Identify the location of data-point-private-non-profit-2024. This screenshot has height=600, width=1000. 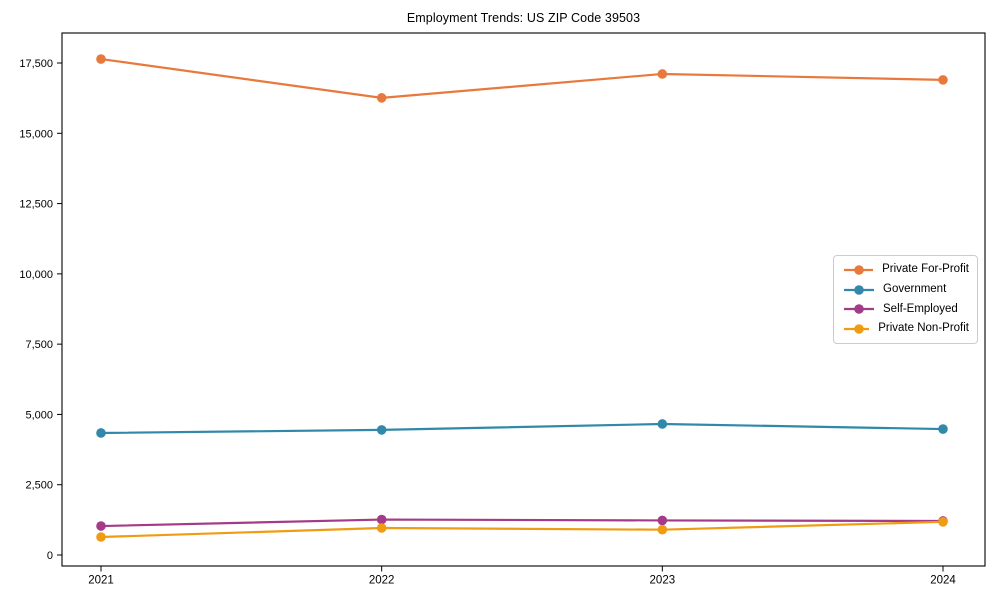
(943, 522).